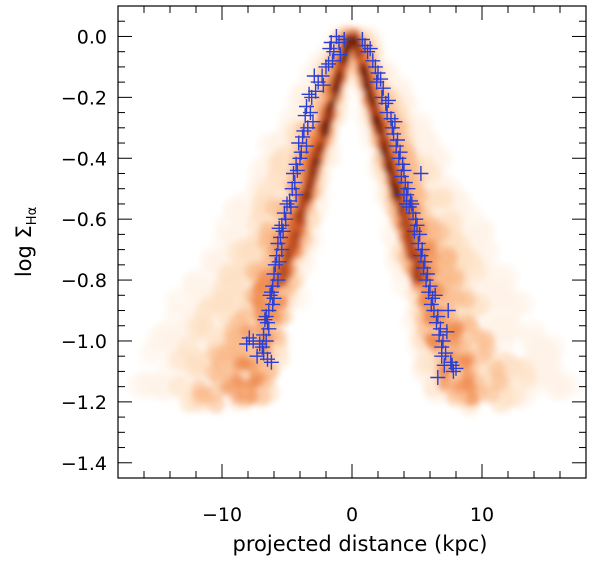 The width and height of the screenshot is (600, 561). I want to click on x-tick-labels: −10 0 10, so click(348, 515).